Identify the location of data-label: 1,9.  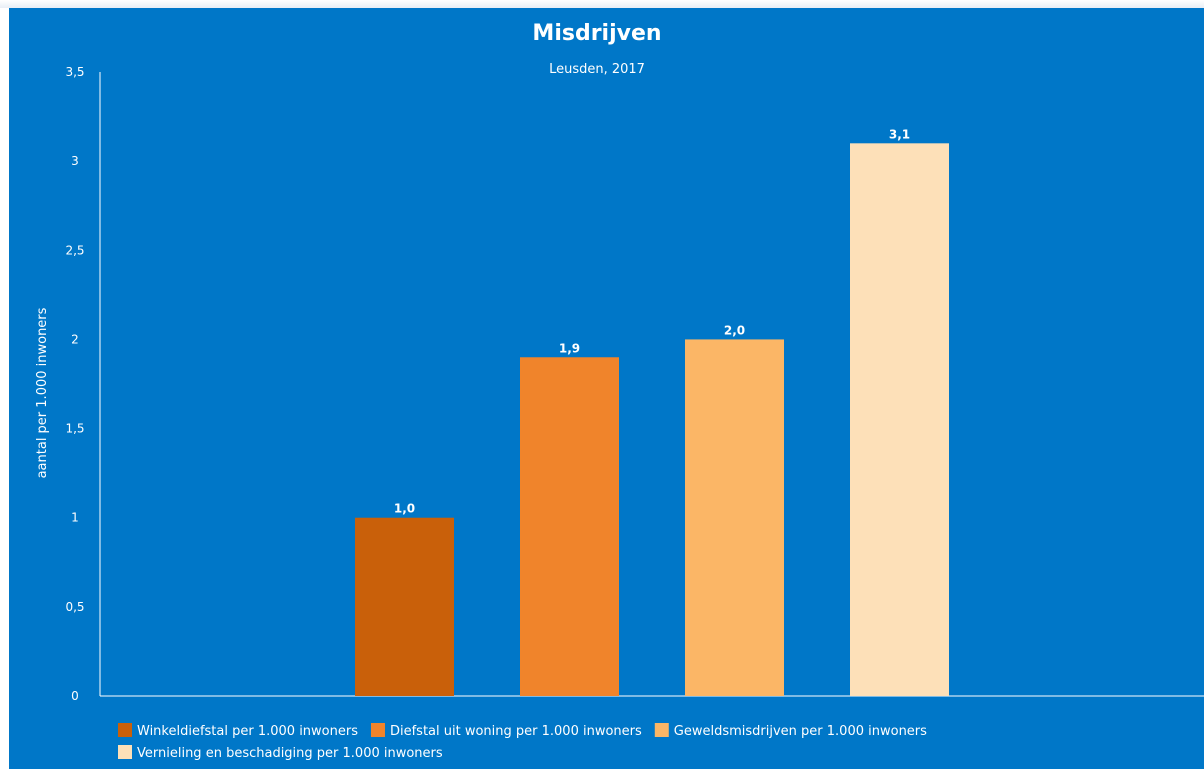
(569, 348).